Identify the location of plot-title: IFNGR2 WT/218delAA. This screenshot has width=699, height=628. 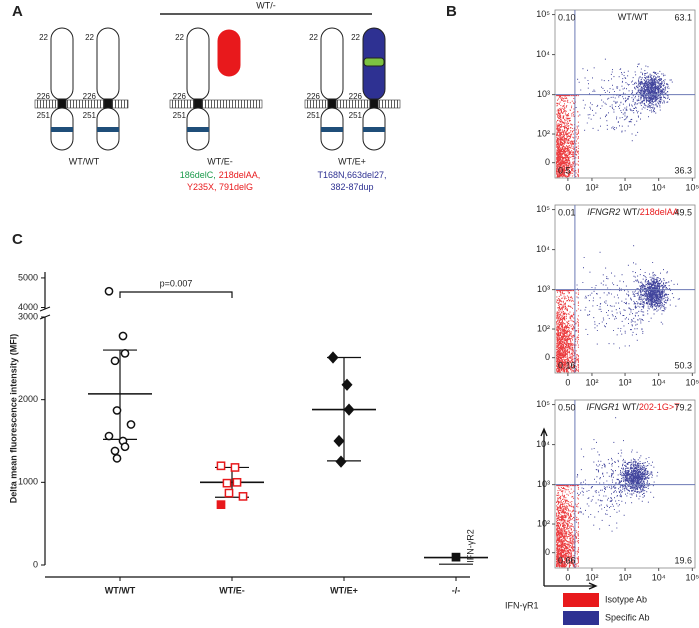
(633, 212).